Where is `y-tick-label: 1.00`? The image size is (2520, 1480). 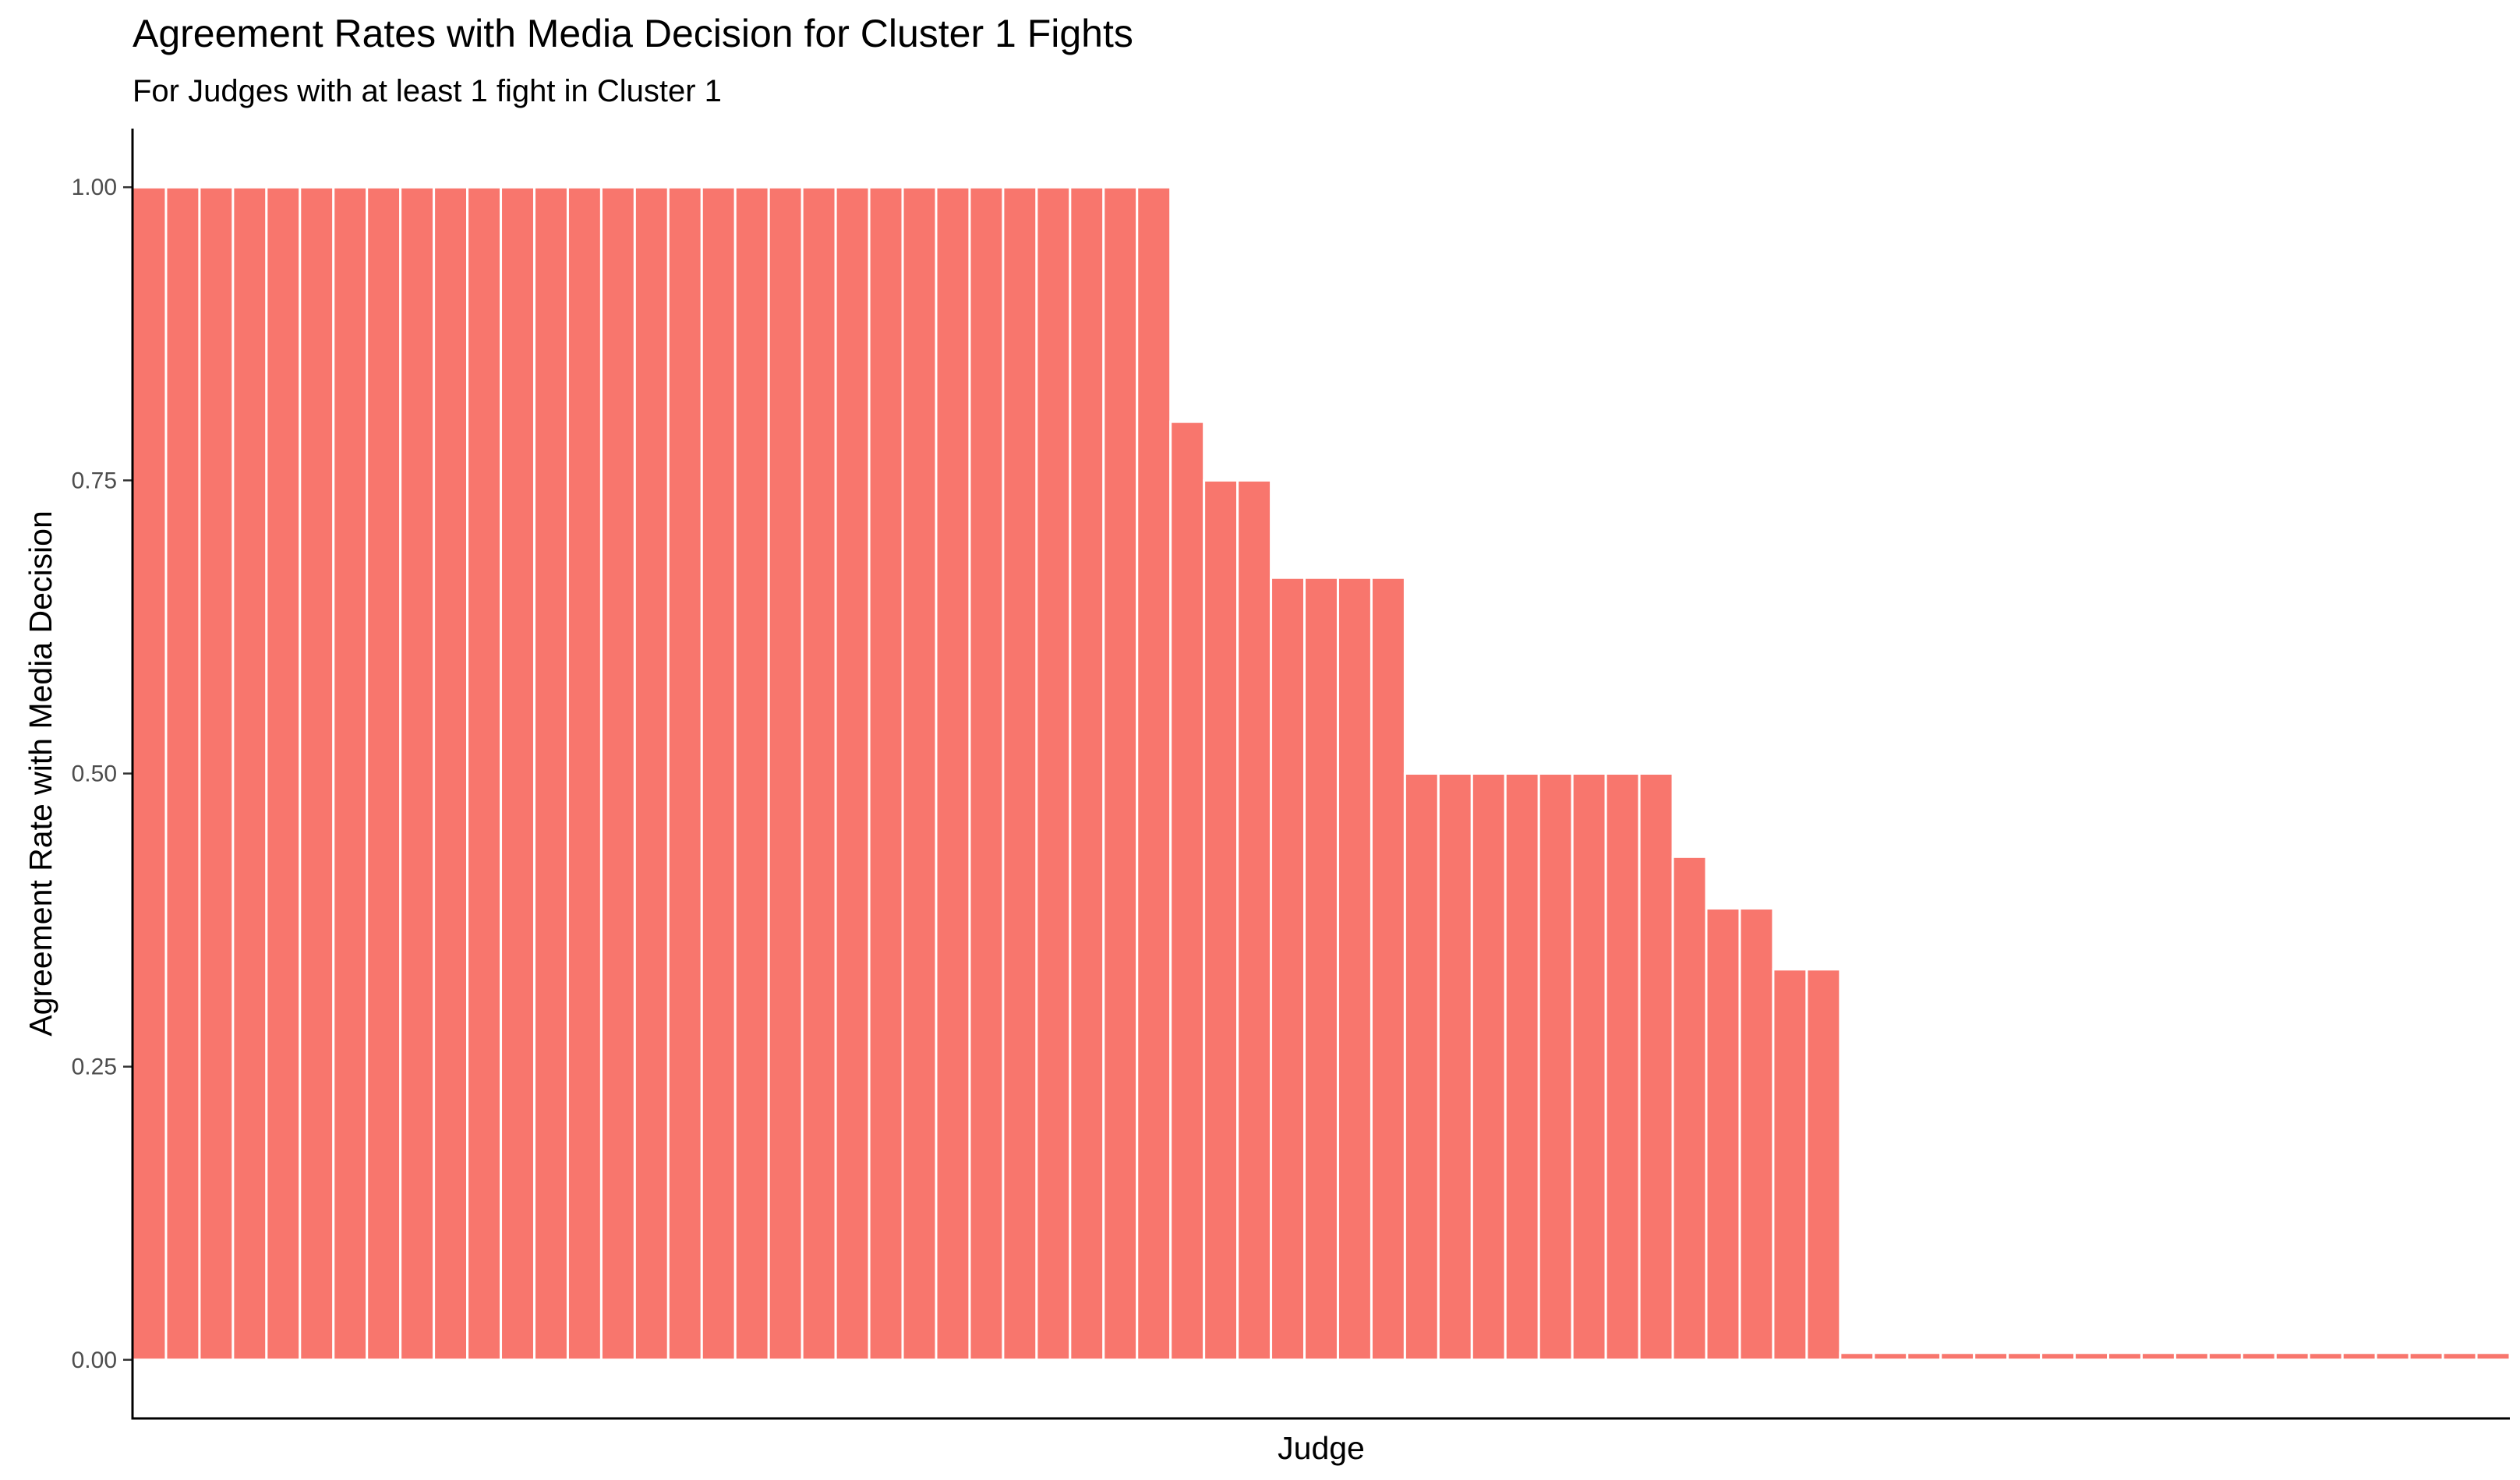 y-tick-label: 1.00 is located at coordinates (95, 187).